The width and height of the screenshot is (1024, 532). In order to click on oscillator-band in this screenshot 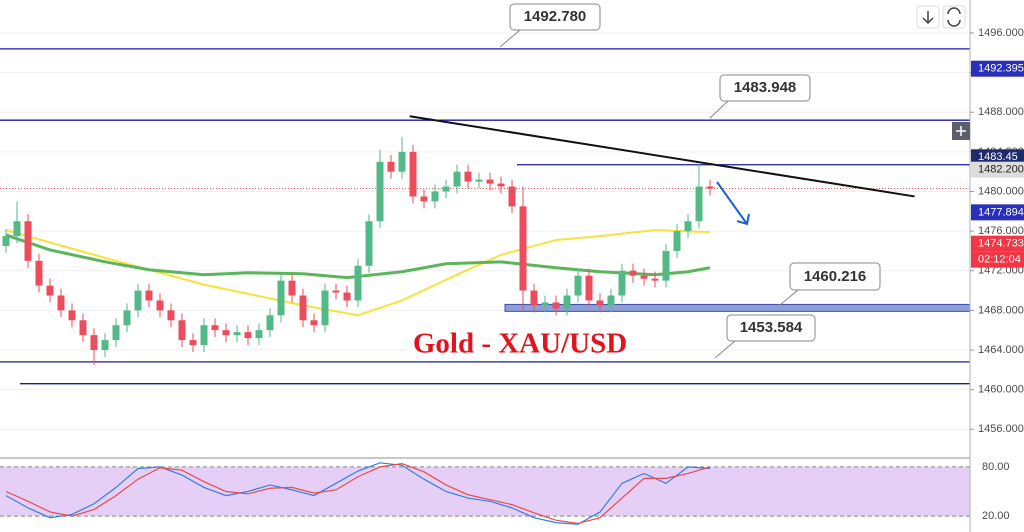, I will do `click(485, 491)`.